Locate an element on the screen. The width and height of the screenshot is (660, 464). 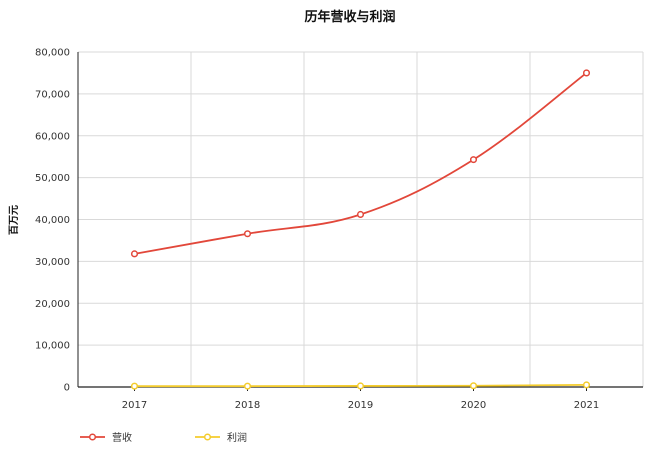
y-tick-label: 50,000 is located at coordinates (52, 178).